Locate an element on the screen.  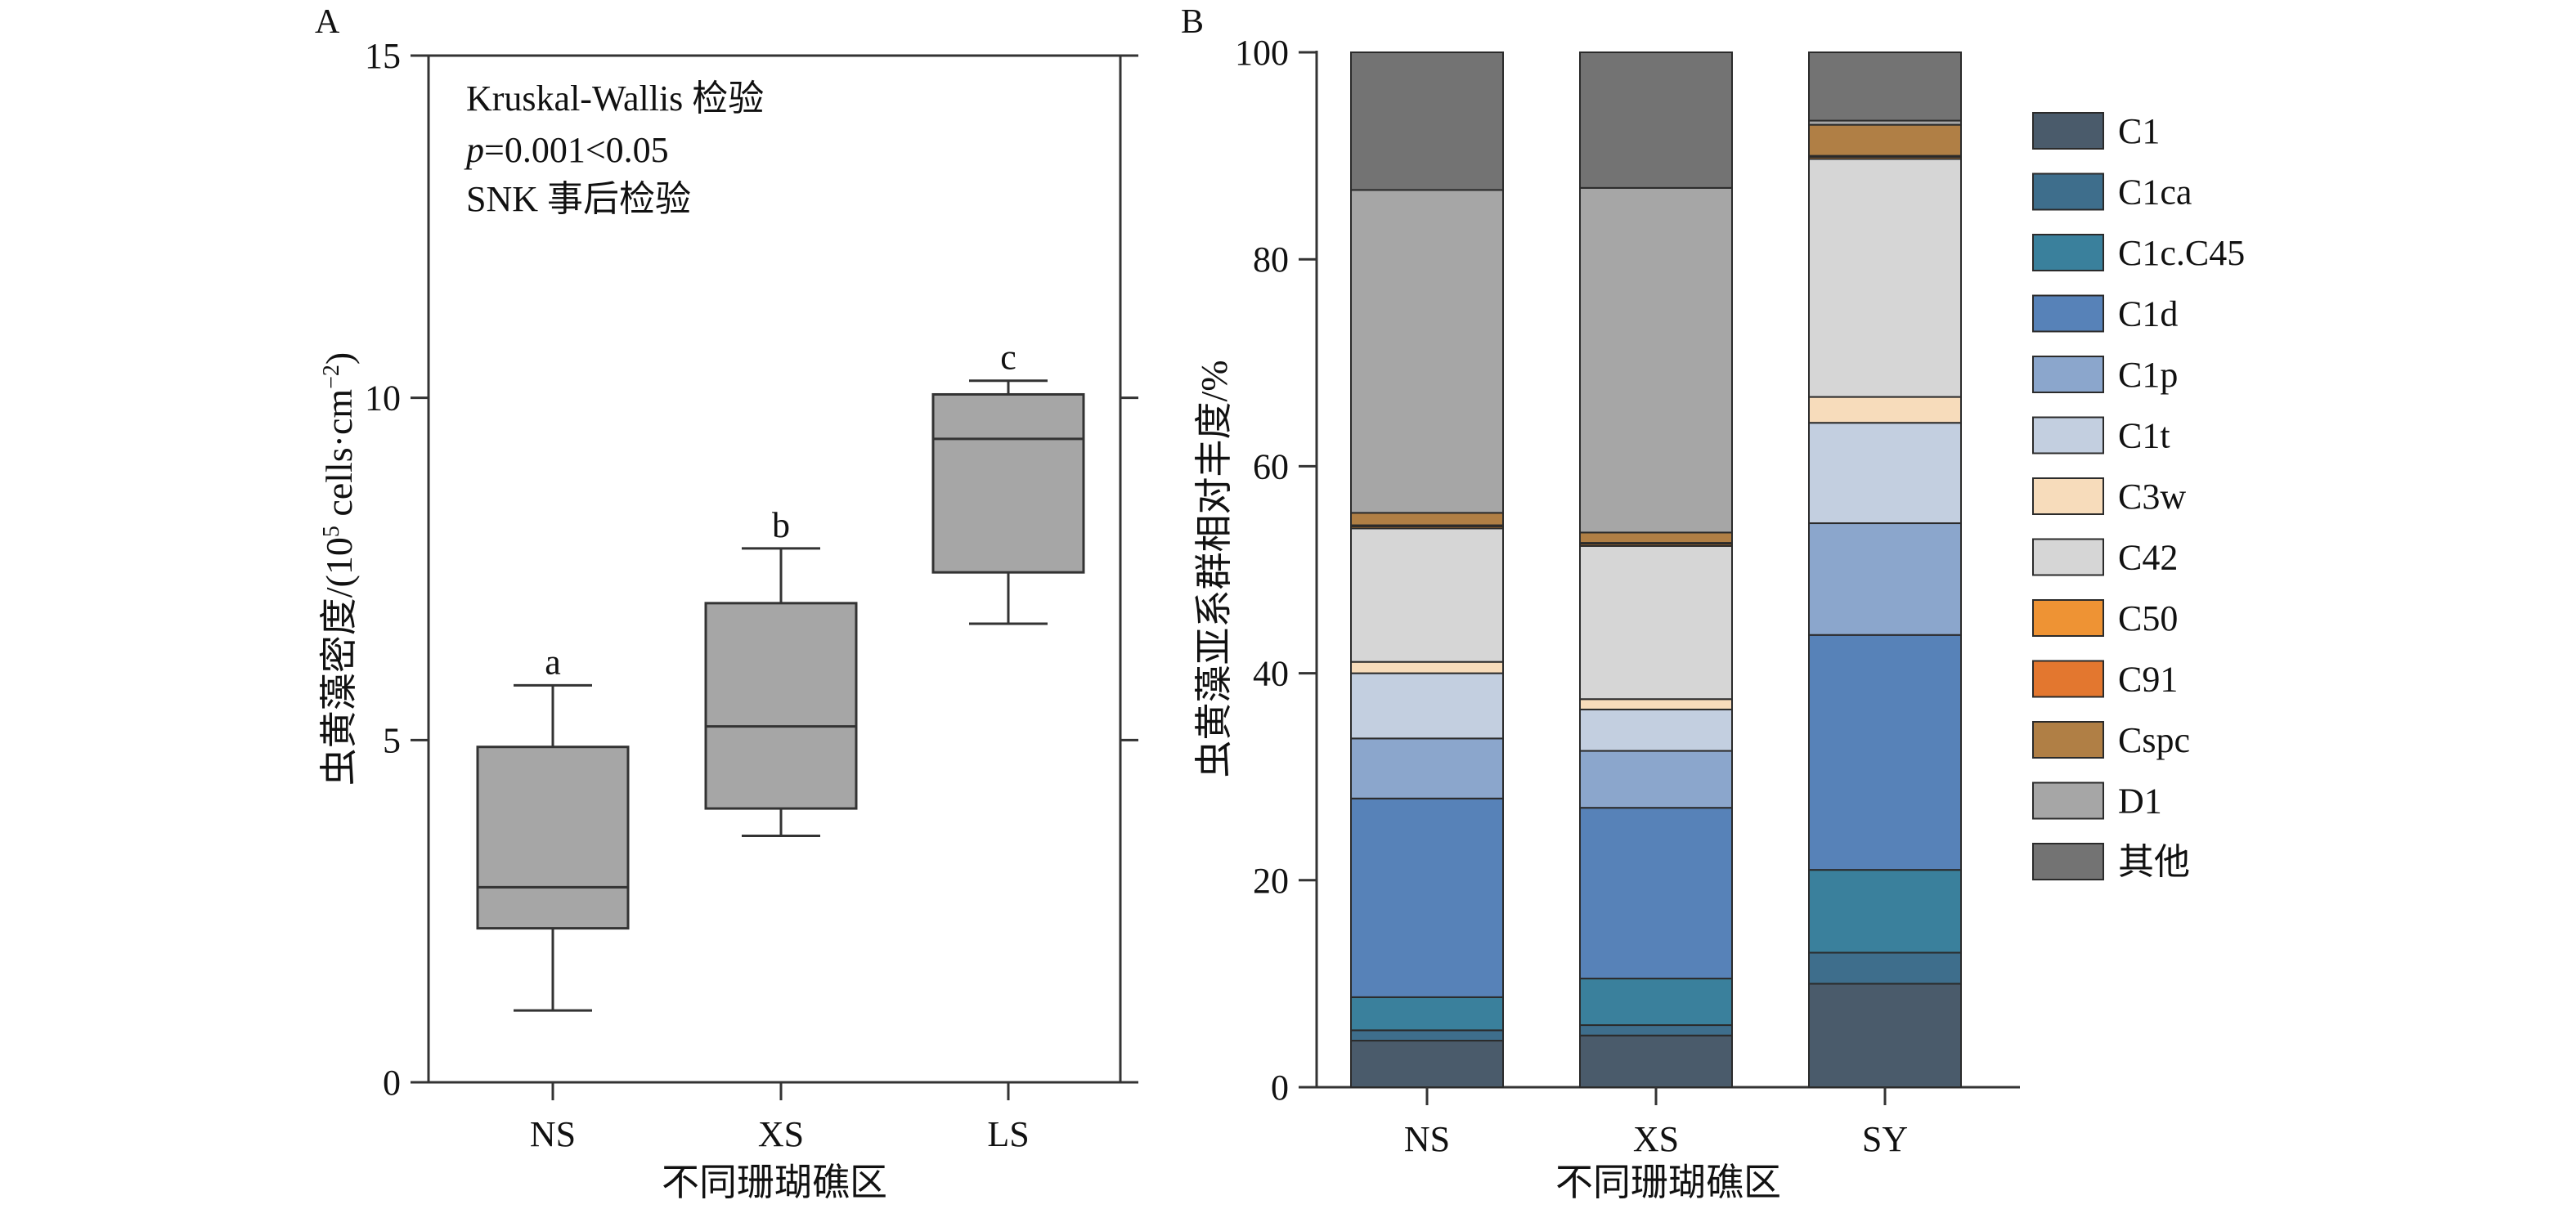
legend-label: C1ca is located at coordinates (2155, 192).